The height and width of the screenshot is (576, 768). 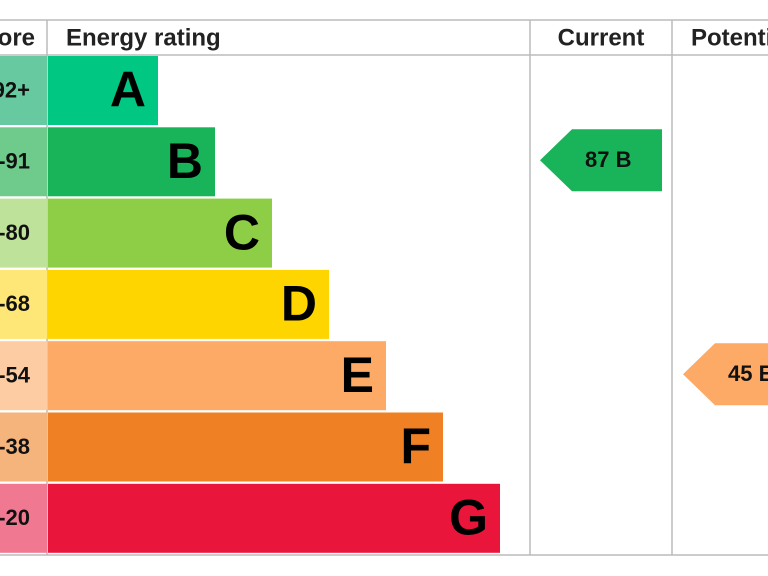 I want to click on potential-label: 45 E, so click(x=748, y=373).